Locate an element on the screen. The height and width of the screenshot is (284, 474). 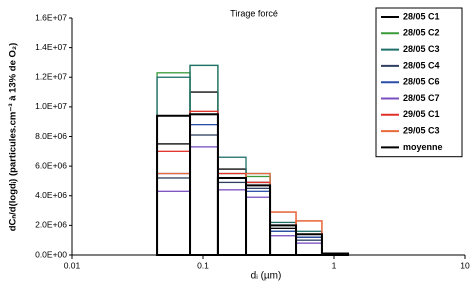
y-tick-label: 1.6E+07 is located at coordinates (51, 17).